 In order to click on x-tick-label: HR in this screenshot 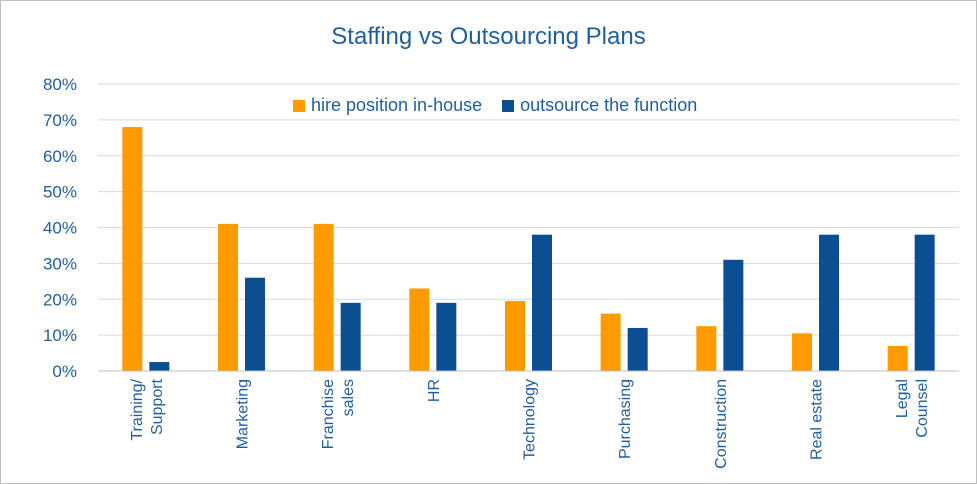, I will do `click(434, 390)`.